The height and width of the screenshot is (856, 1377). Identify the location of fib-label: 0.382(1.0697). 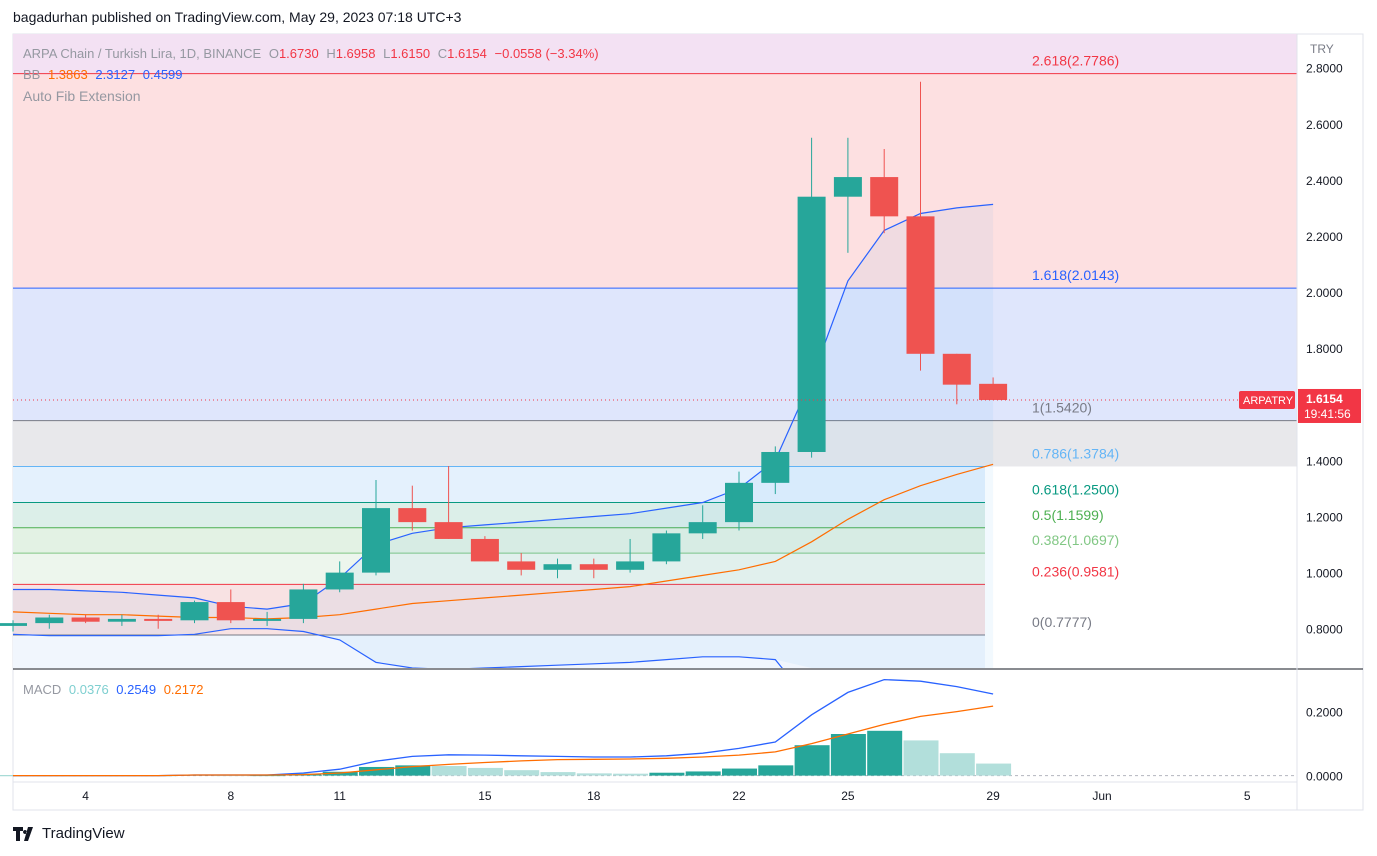
(1075, 540).